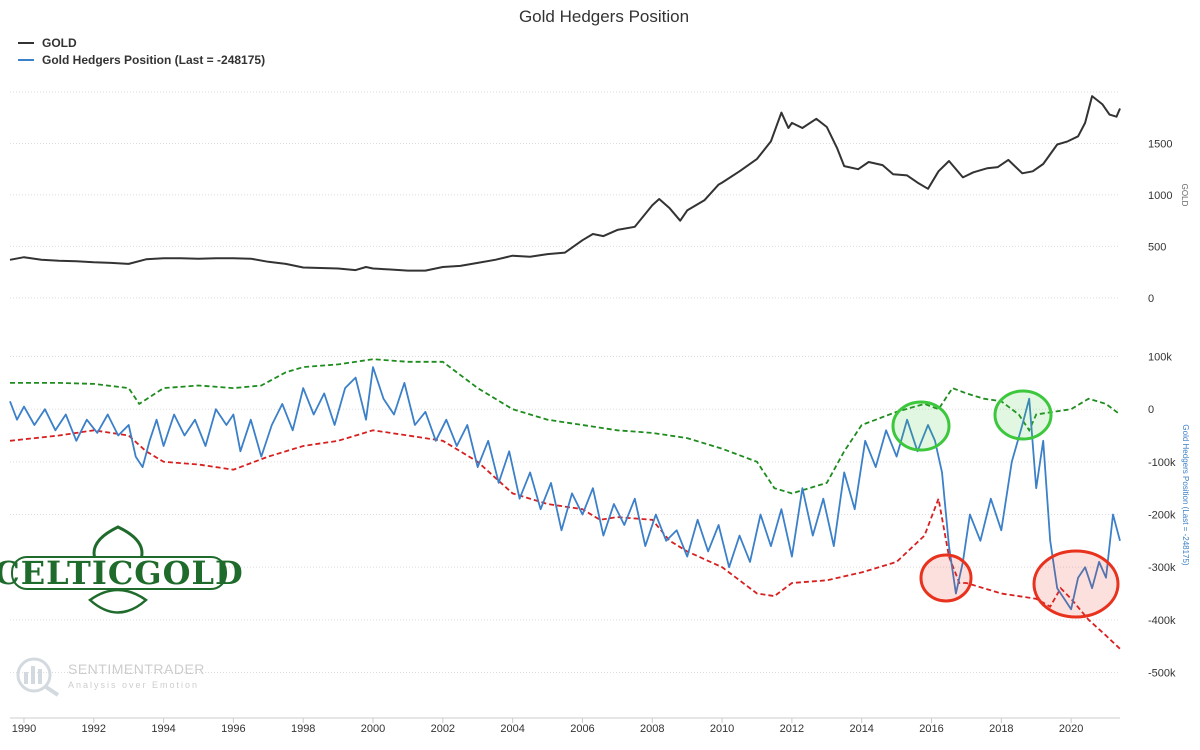  I want to click on x-tick-label: 1990, so click(24, 729).